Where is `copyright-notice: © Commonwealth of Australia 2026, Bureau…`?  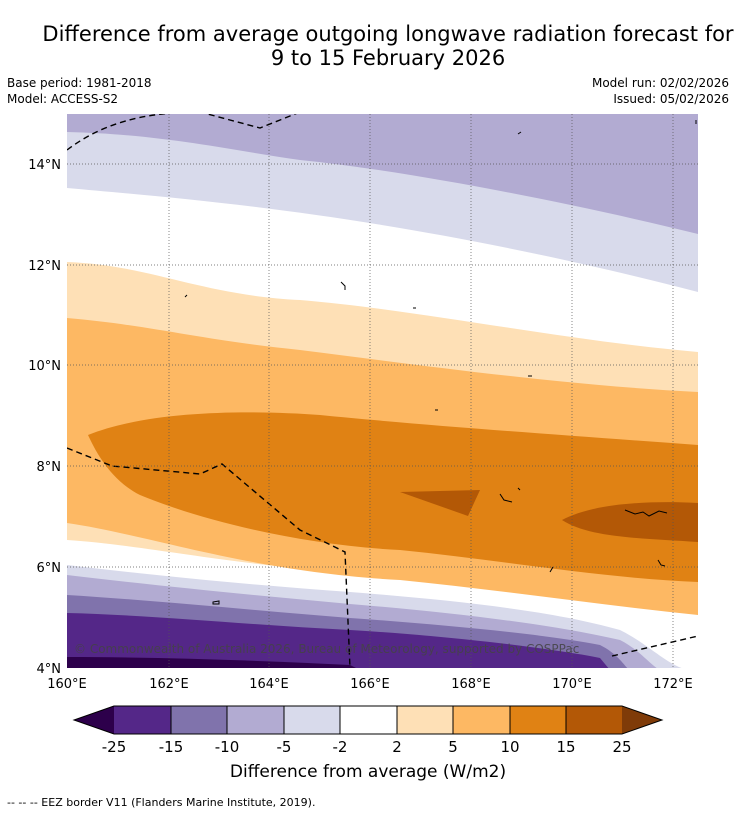
copyright-notice: © Commonwealth of Australia 2026, Bureau… is located at coordinates (326, 649).